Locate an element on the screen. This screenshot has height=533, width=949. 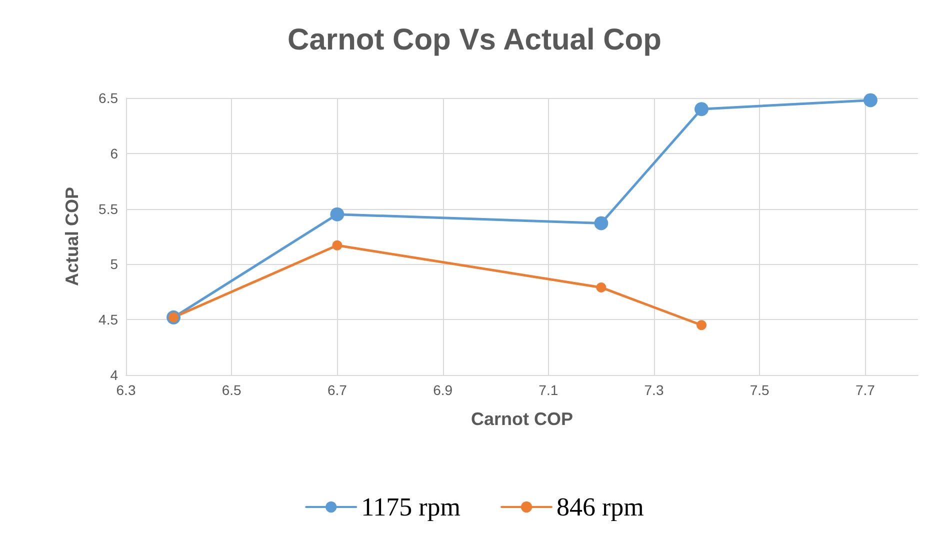
x-axis-title: Carnot COP is located at coordinates (522, 419).